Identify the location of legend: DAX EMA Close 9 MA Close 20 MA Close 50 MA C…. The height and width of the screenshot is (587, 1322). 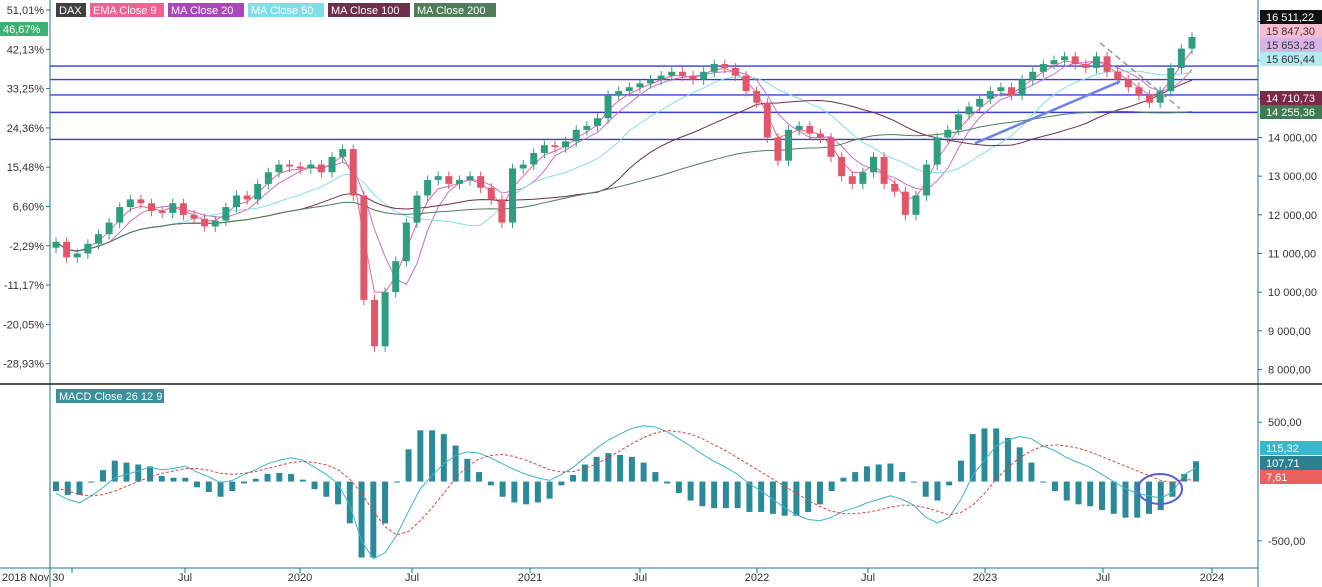
(276, 10).